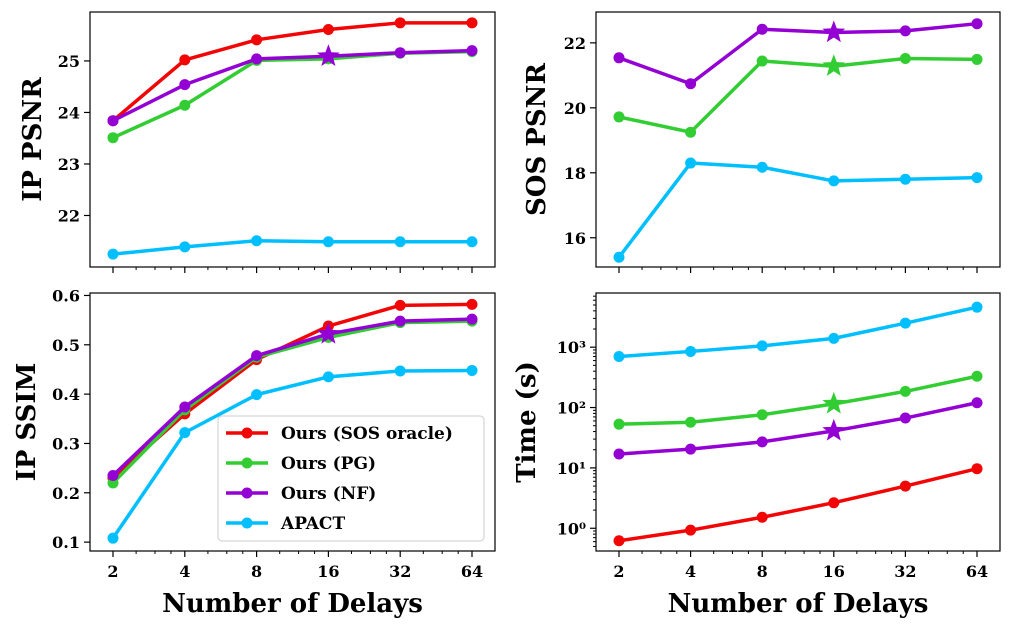 This screenshot has height=630, width=1012. I want to click on y-tick-label: 25, so click(69, 61).